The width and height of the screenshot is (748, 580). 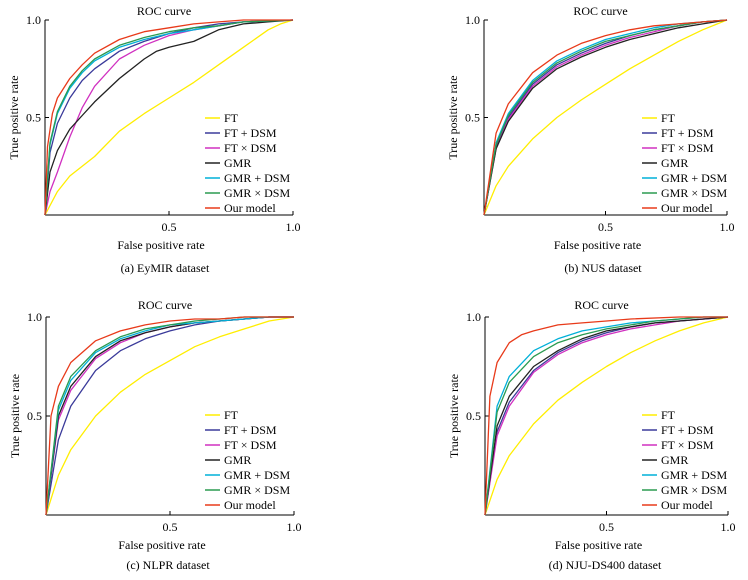 What do you see at coordinates (165, 268) in the screenshot?
I see `panel-caption: (a) EyMIR dataset` at bounding box center [165, 268].